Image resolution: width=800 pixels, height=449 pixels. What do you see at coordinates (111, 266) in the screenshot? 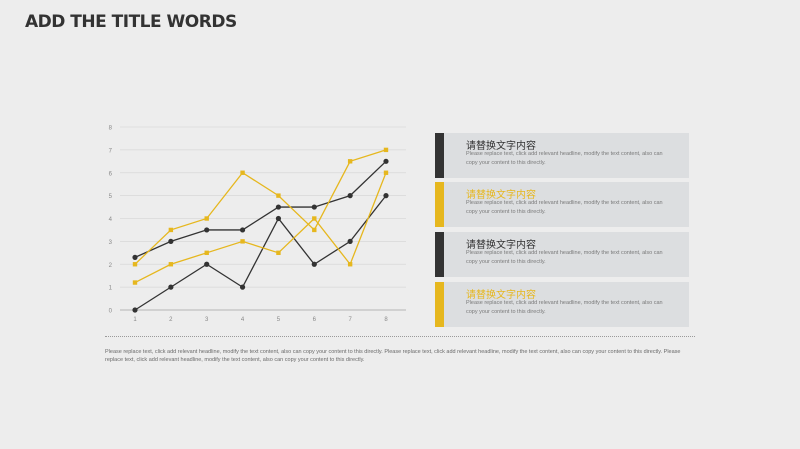
I see `y-tick-label: 2` at bounding box center [111, 266].